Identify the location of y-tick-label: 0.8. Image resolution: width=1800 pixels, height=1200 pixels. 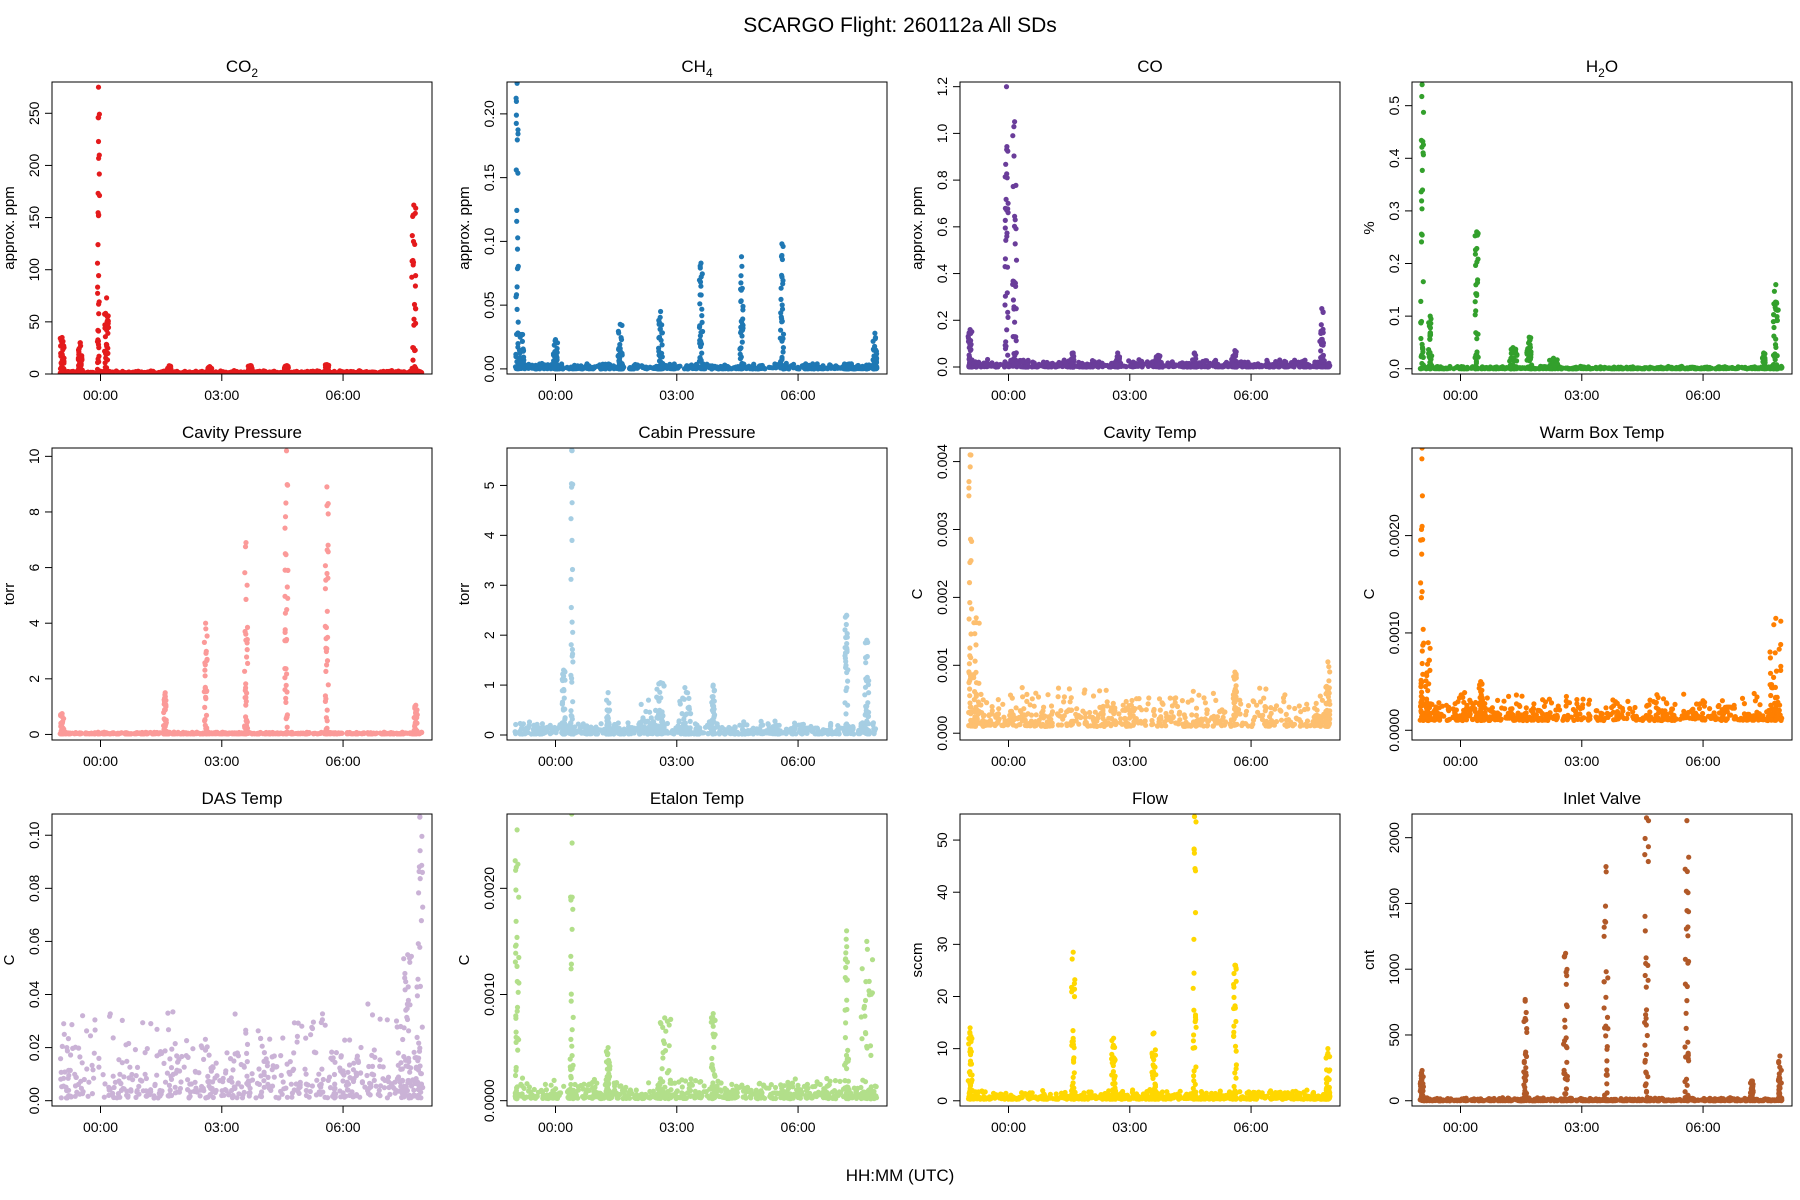
(942, 180).